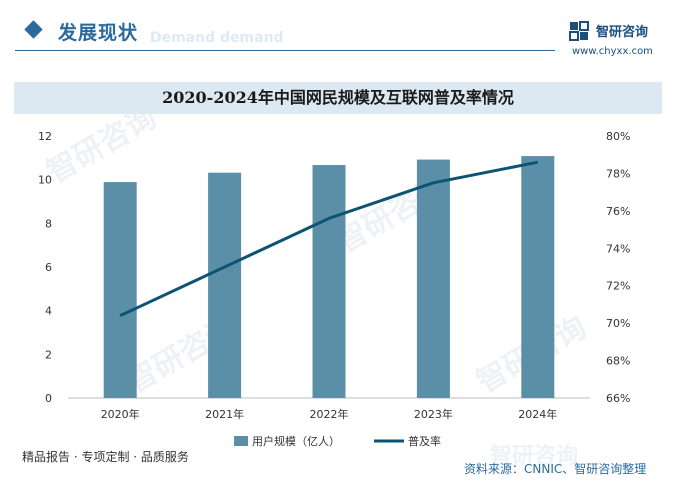  I want to click on chart-title-band: 2020-2024年中国网民规模及互联网普及率情况, so click(338, 98).